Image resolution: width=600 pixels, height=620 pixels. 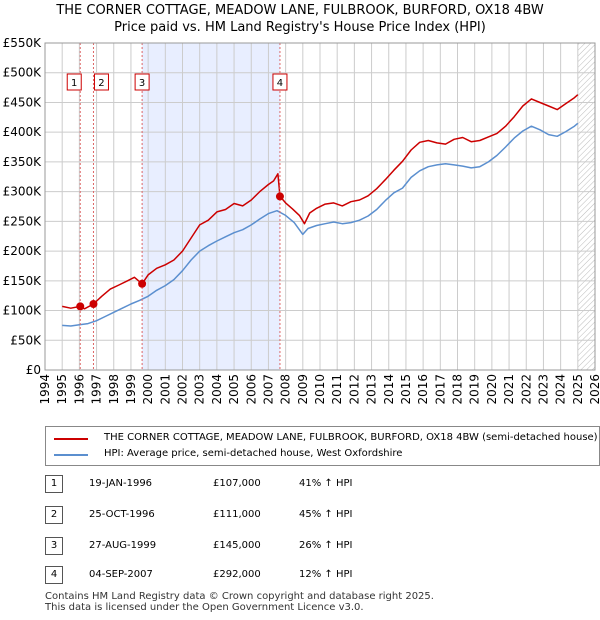 I want to click on y-tick-label: £550K, so click(x=23, y=43).